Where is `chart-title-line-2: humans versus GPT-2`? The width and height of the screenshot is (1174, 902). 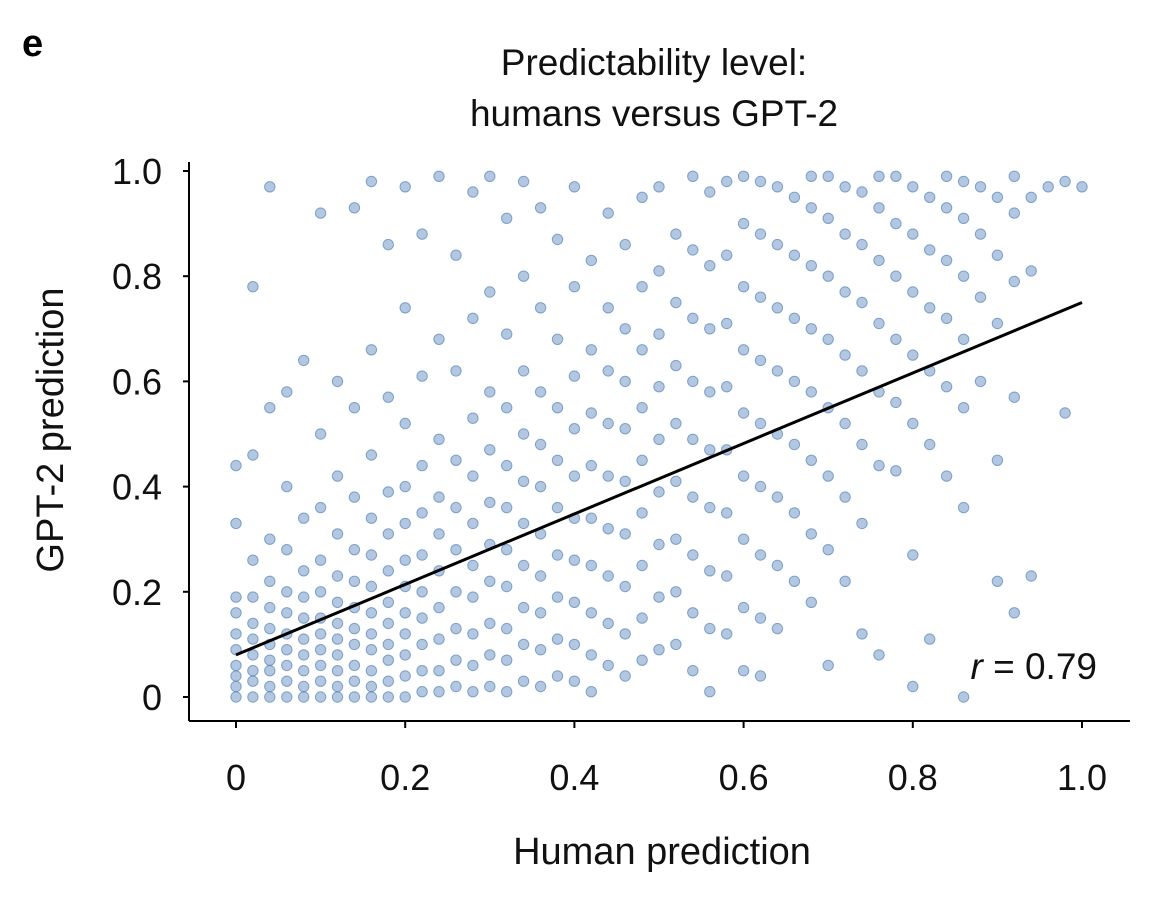
chart-title-line-2: humans versus GPT-2 is located at coordinates (654, 113).